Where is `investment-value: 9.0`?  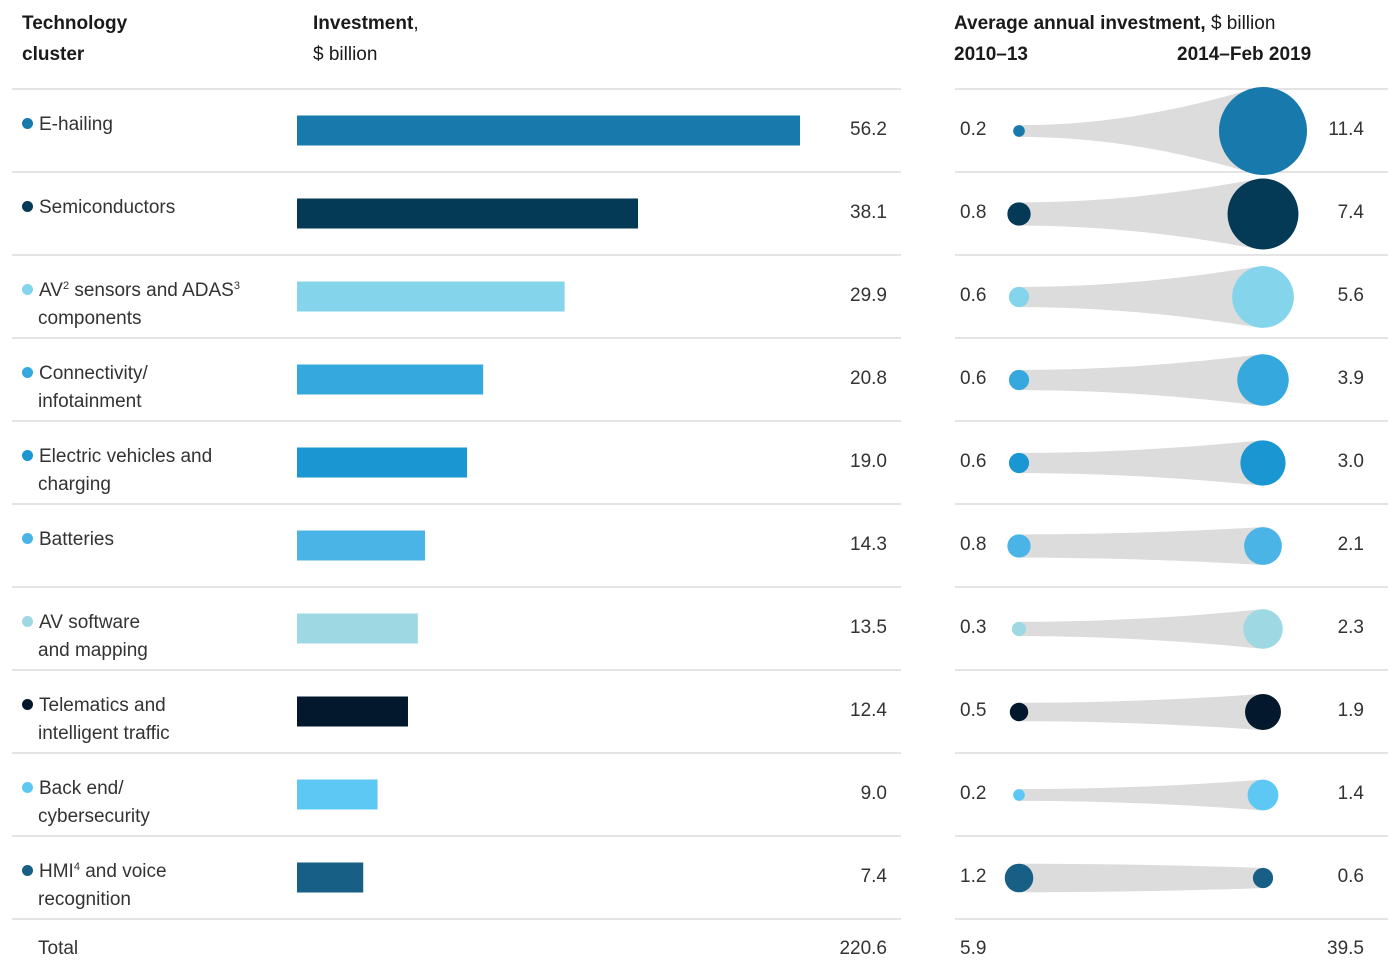 investment-value: 9.0 is located at coordinates (873, 793).